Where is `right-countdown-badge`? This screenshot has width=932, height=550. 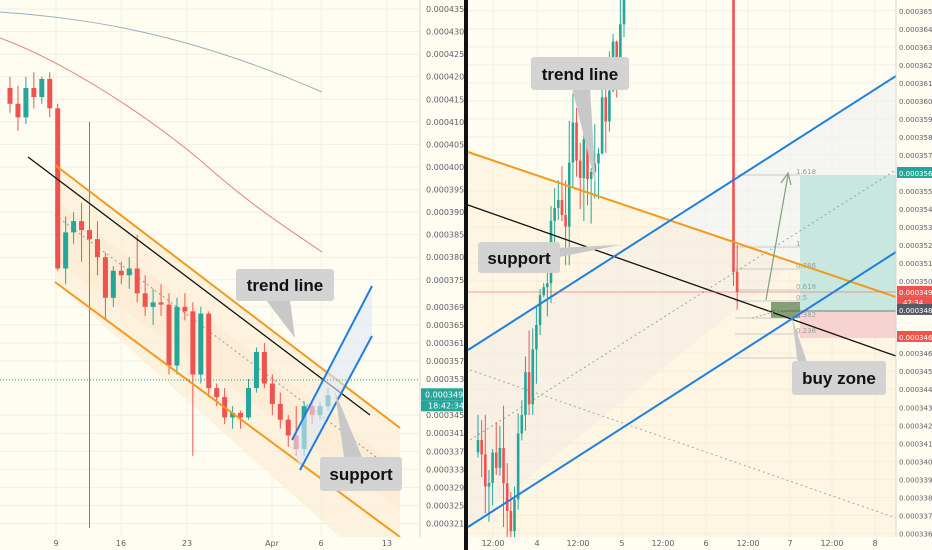 right-countdown-badge is located at coordinates (914, 301).